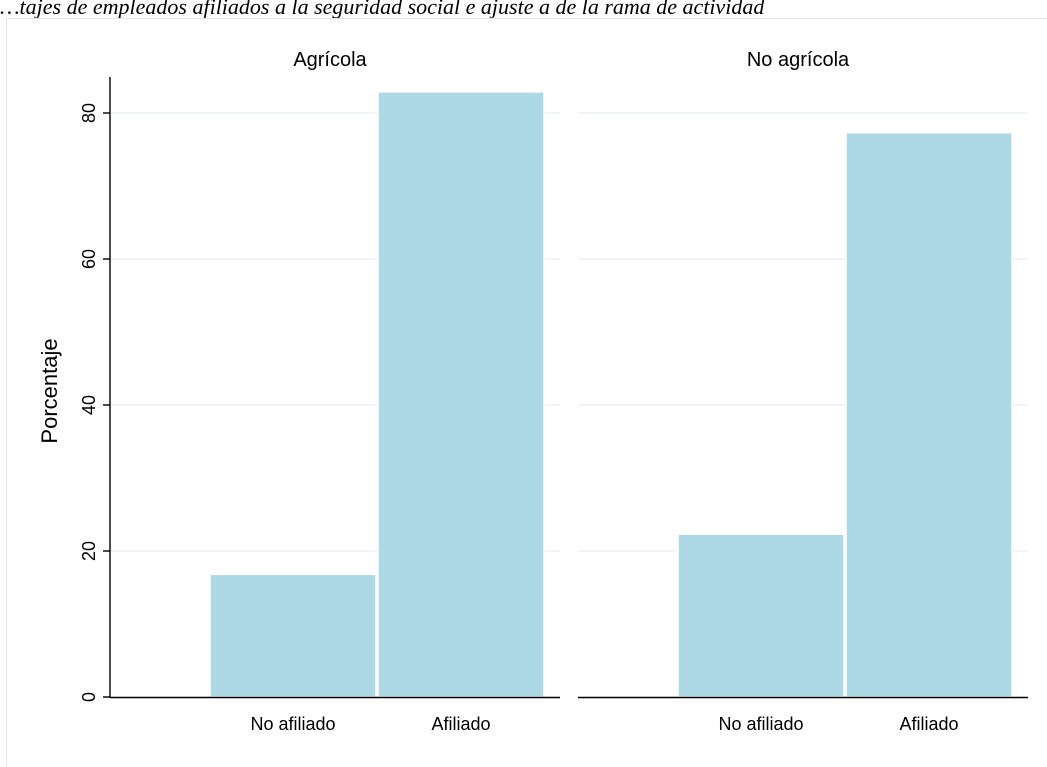 The image size is (1047, 767). What do you see at coordinates (89, 113) in the screenshot?
I see `y-tick-label: 80` at bounding box center [89, 113].